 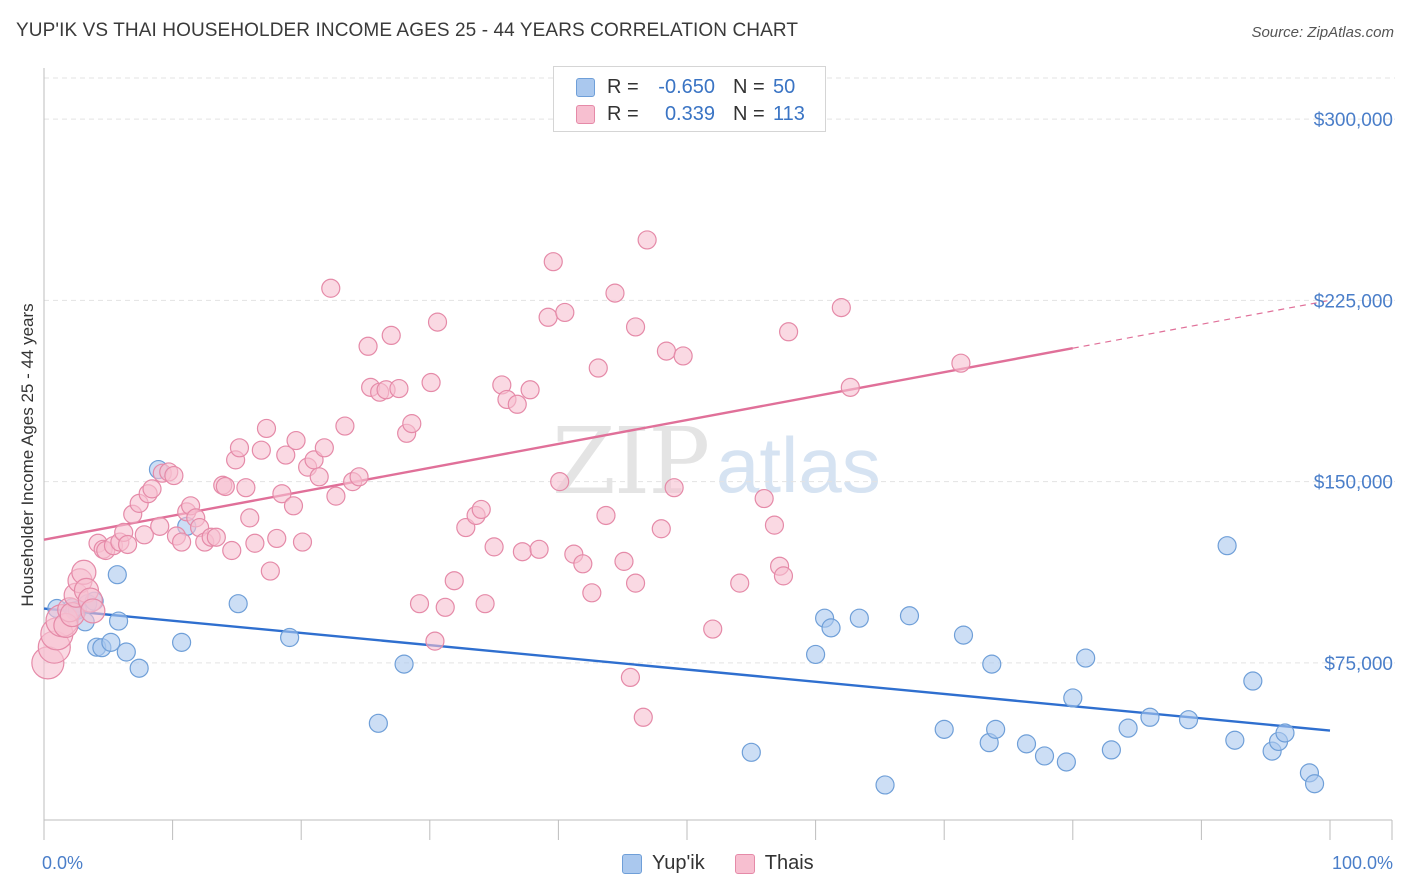 What do you see at coordinates (687, 669) in the screenshot?
I see `trend-line-yupik` at bounding box center [687, 669].